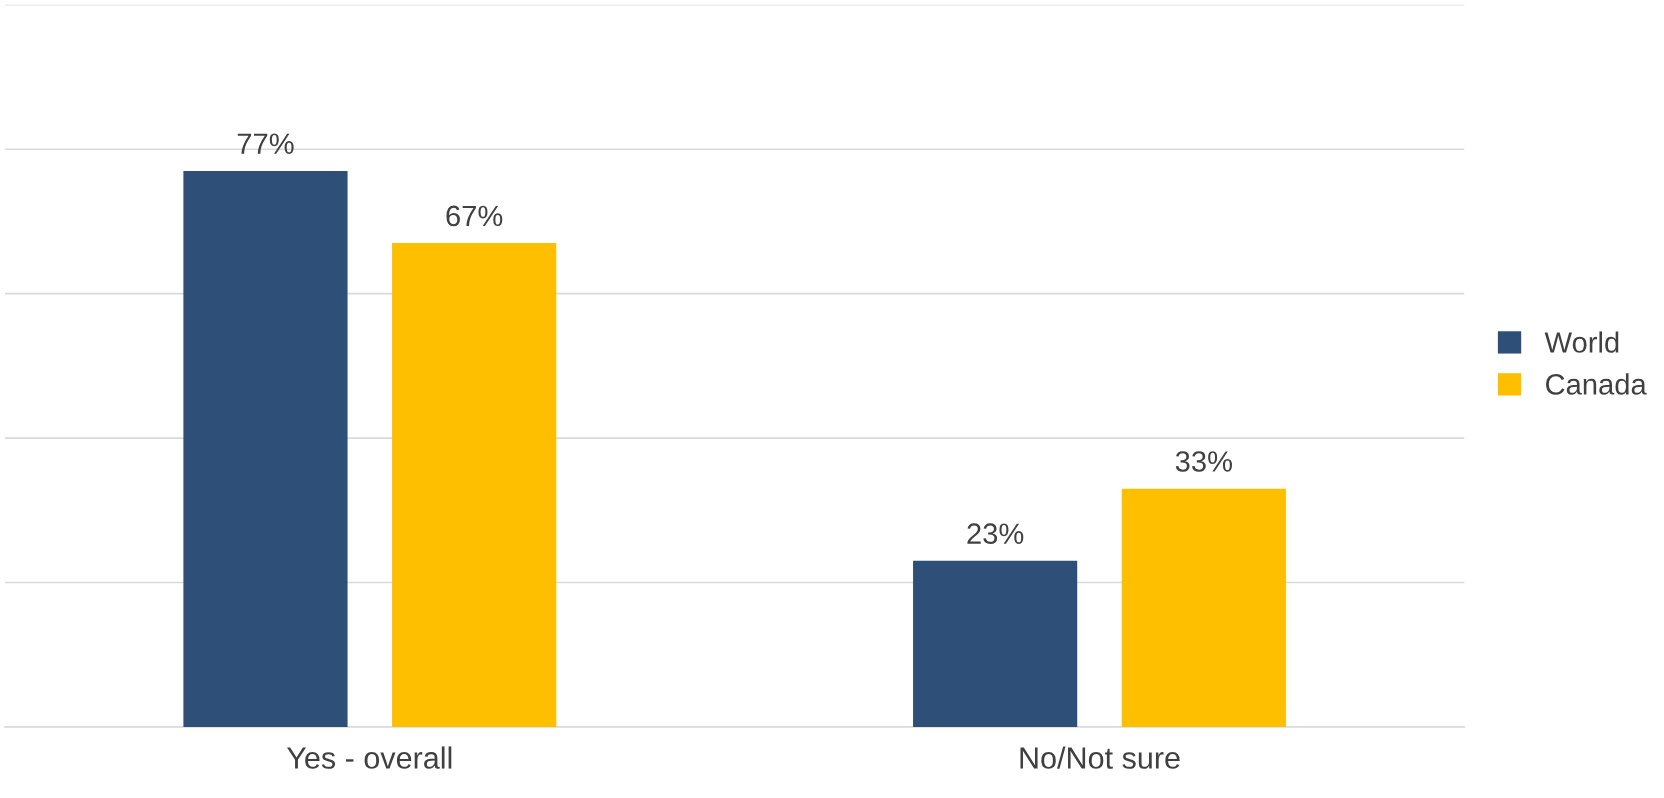 The image size is (1664, 798). What do you see at coordinates (995, 533) in the screenshot?
I see `data-label: 23%` at bounding box center [995, 533].